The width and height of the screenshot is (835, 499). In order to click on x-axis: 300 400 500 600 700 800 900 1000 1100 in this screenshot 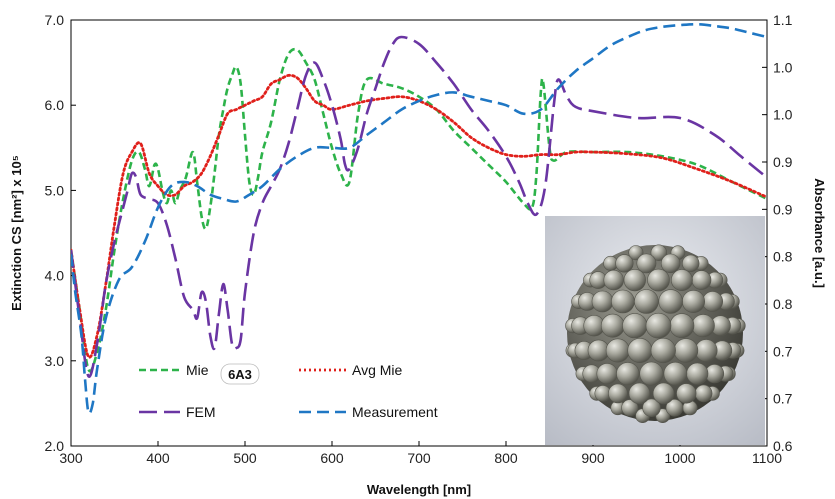, I will do `click(420, 453)`.